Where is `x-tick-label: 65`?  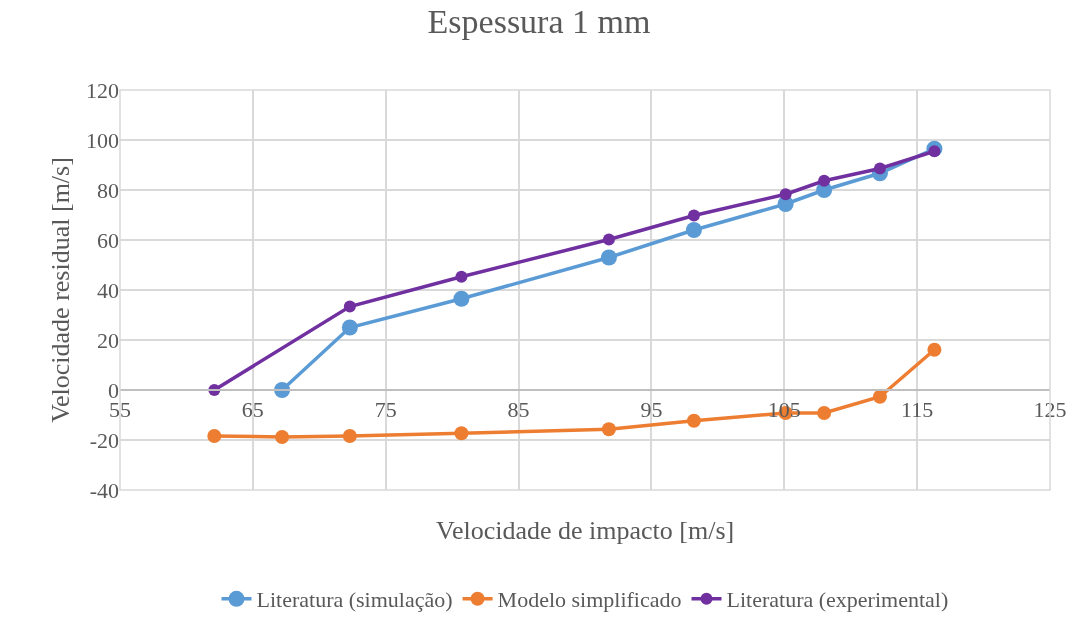 x-tick-label: 65 is located at coordinates (252, 410).